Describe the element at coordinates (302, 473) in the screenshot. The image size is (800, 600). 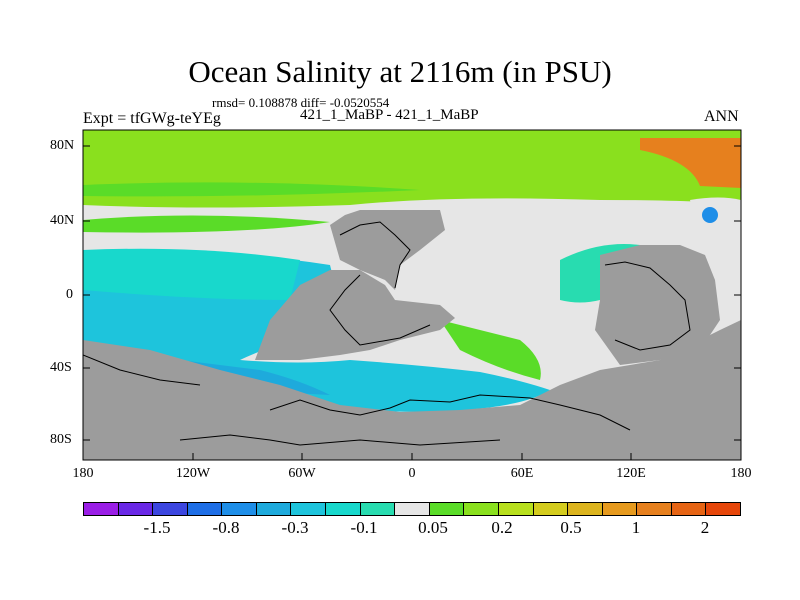
I see `lon-label-60w: 60W` at that location.